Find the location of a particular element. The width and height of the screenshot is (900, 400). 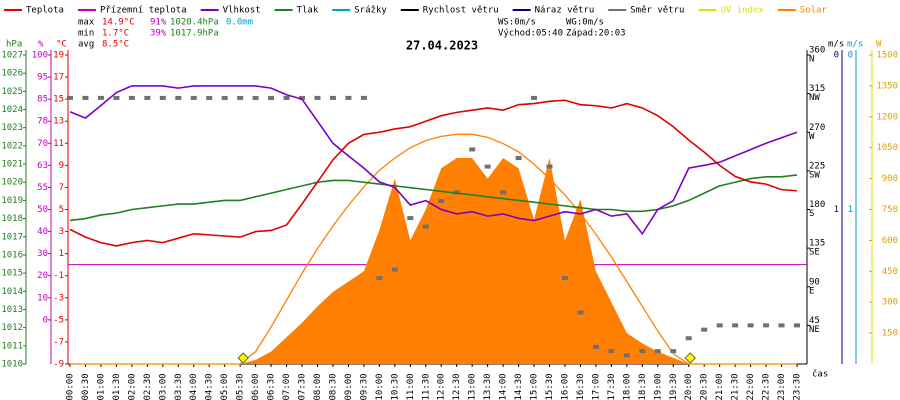

solar-tick-label: 900 is located at coordinates (890, 179).